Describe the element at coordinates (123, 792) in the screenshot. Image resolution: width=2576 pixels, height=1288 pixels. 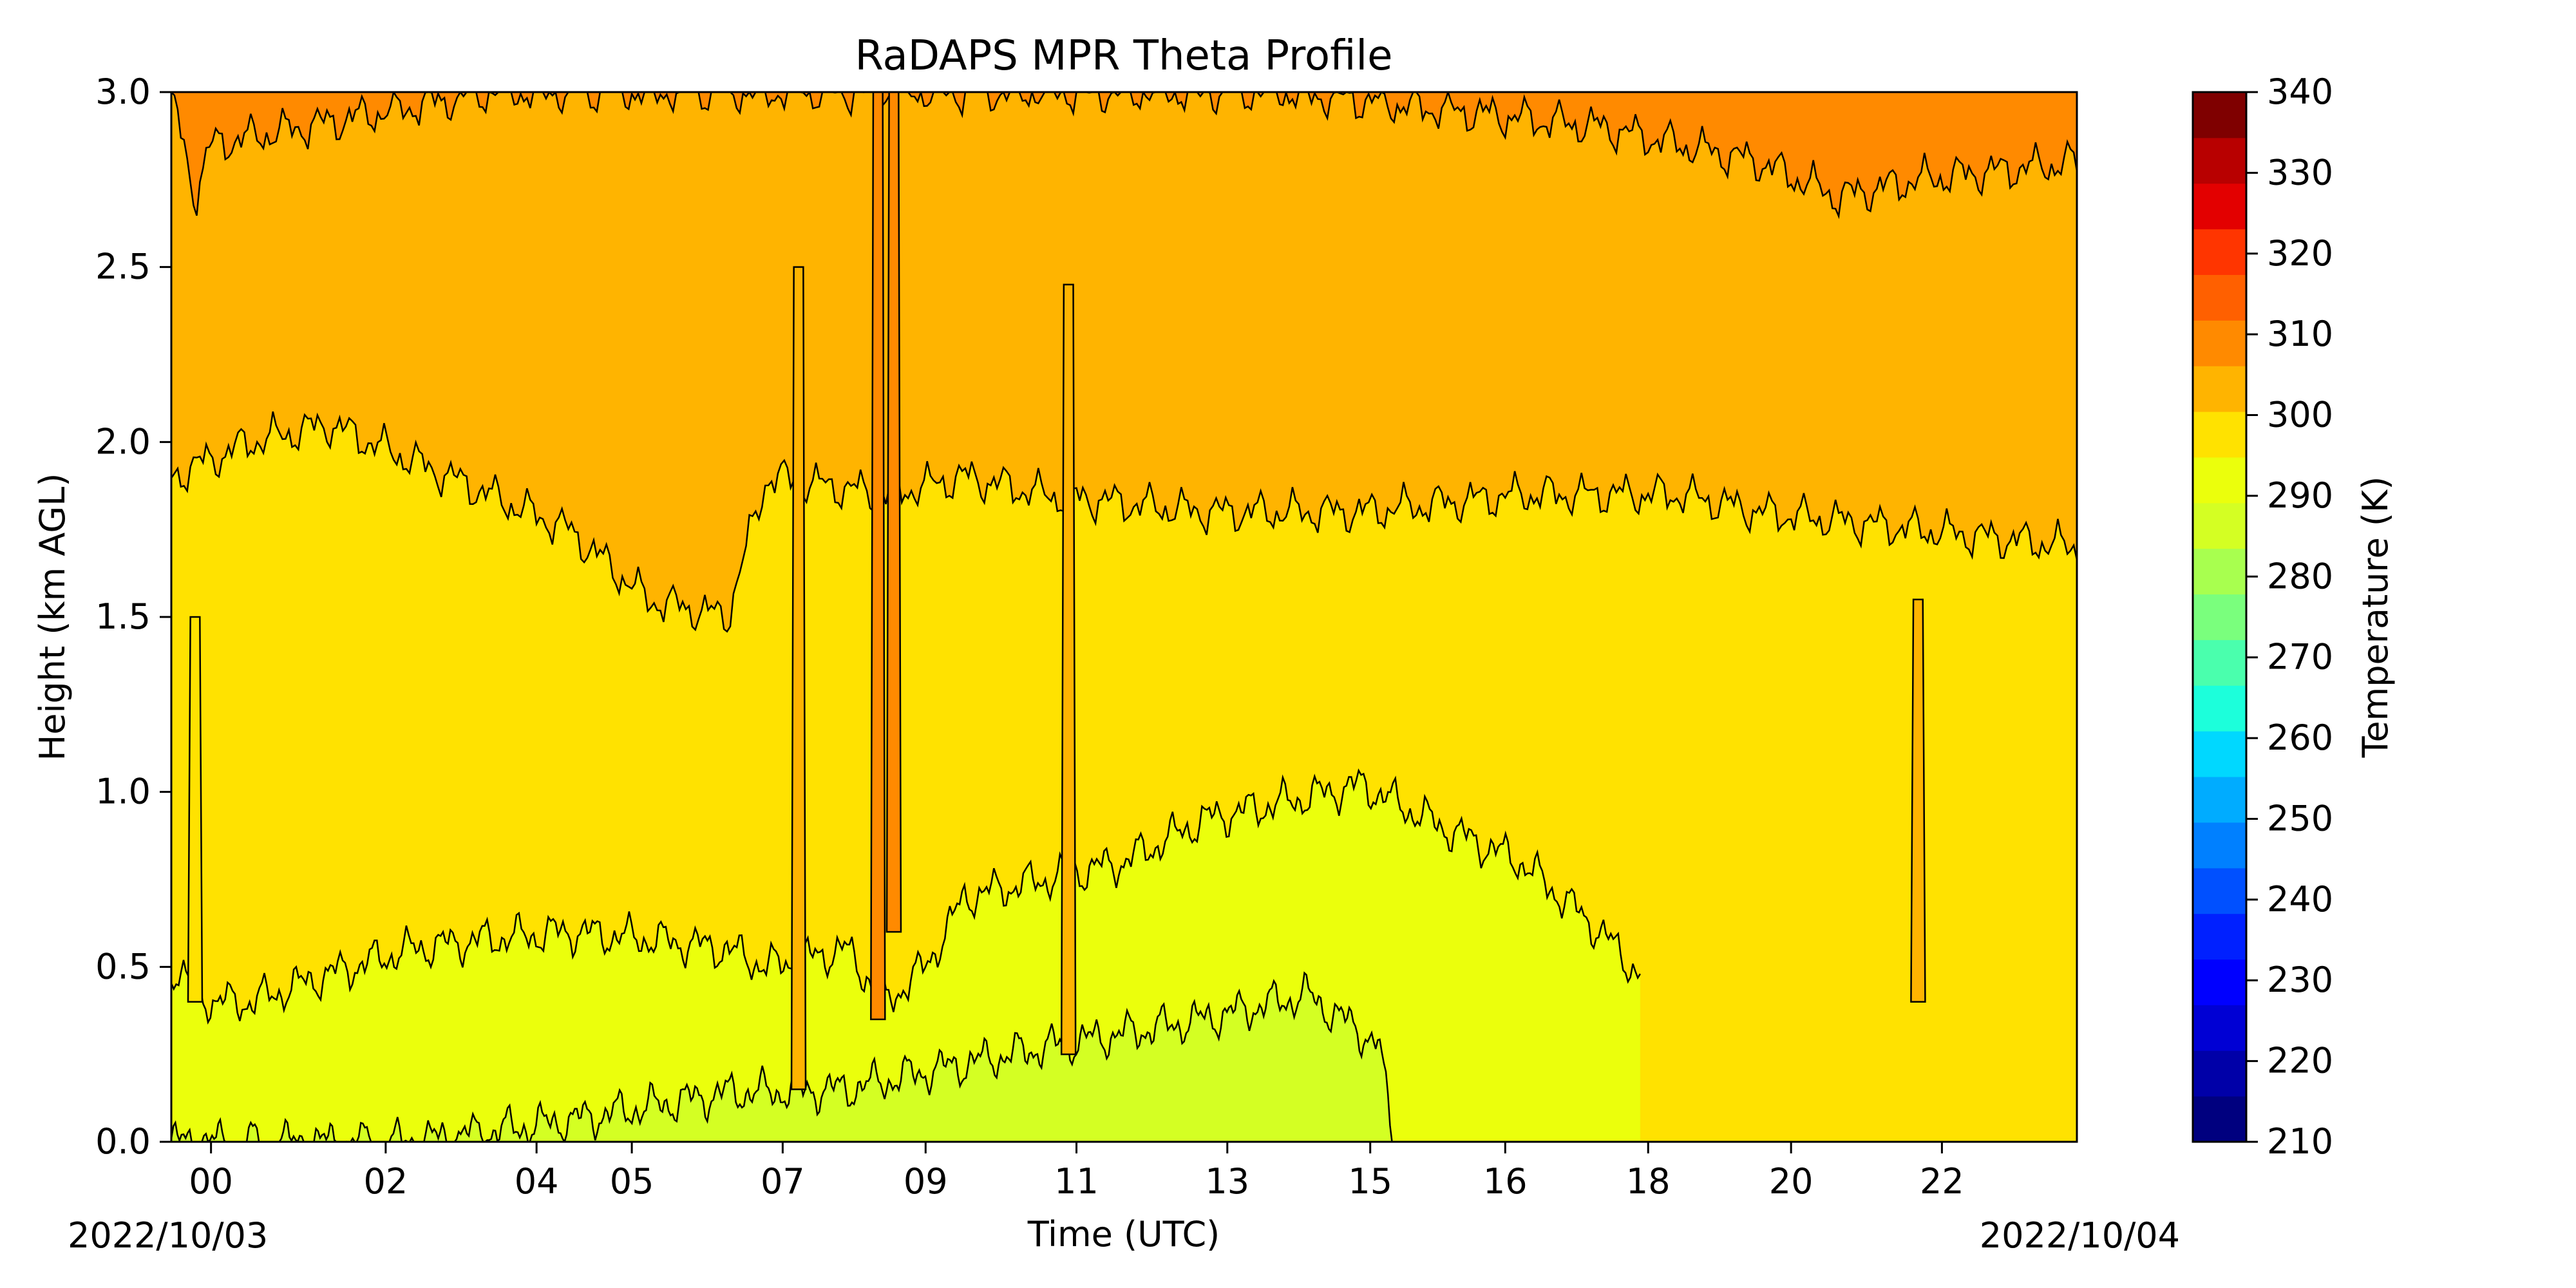
I see `y-tick-label: 1.0` at that location.